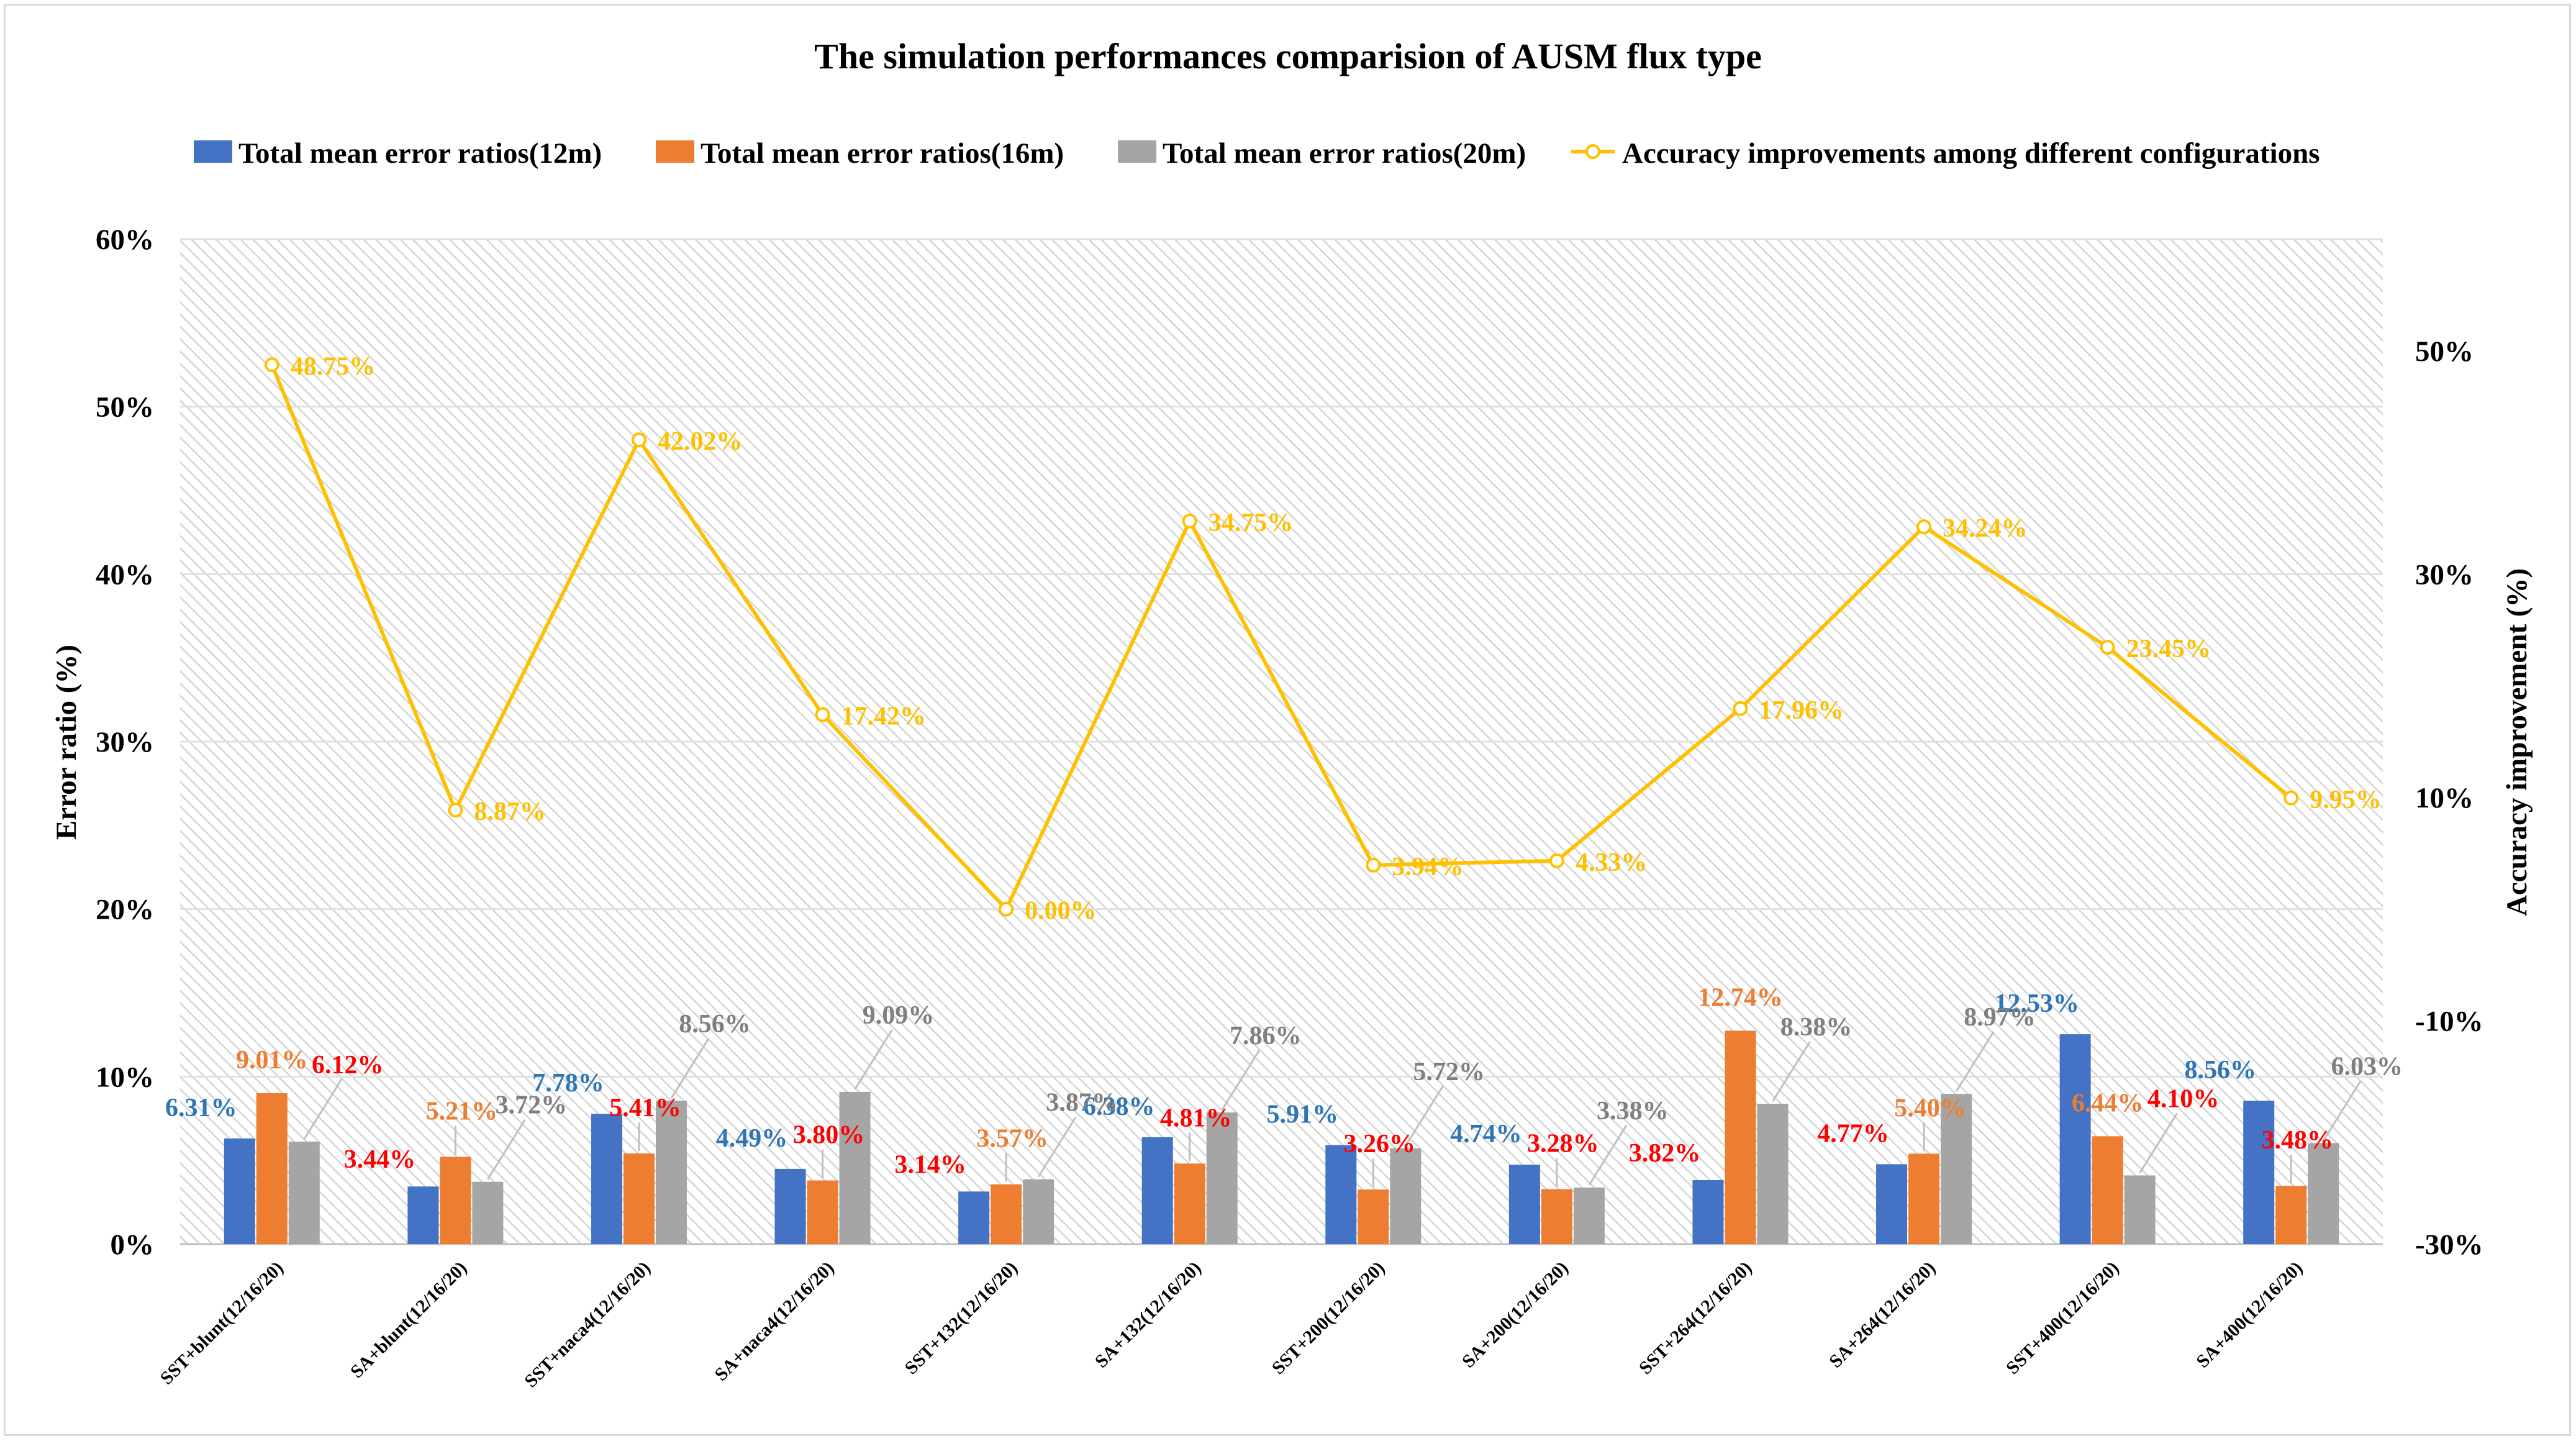 This screenshot has width=2576, height=1441. I want to click on category-label: SA+200(12/16/20), so click(1515, 1315).